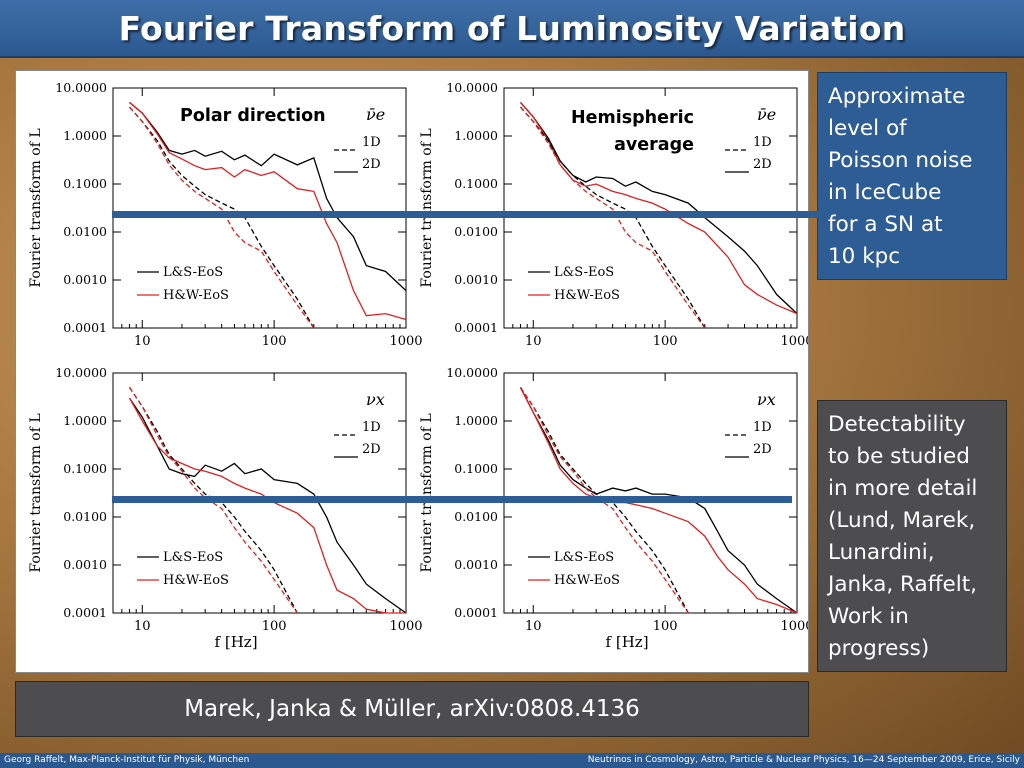 The height and width of the screenshot is (768, 1024). What do you see at coordinates (864, 256) in the screenshot?
I see `poisson-note-line: 10 kpc` at bounding box center [864, 256].